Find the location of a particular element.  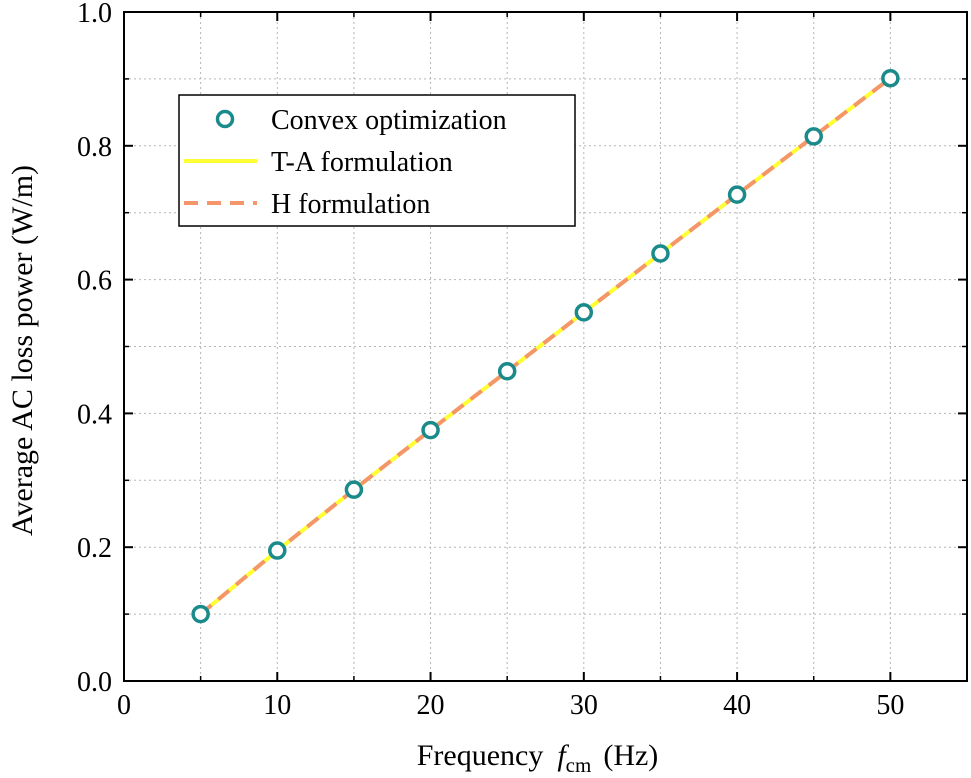

legend-label: T-A formulation is located at coordinates (362, 162).